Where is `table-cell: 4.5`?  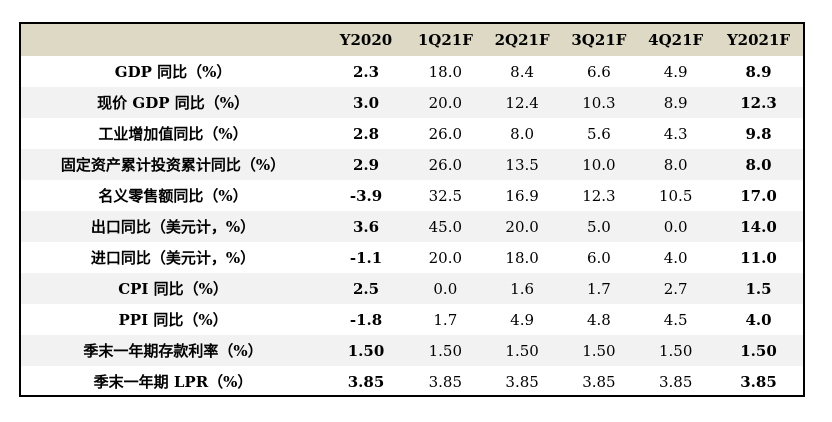
table-cell: 4.5 is located at coordinates (675, 319).